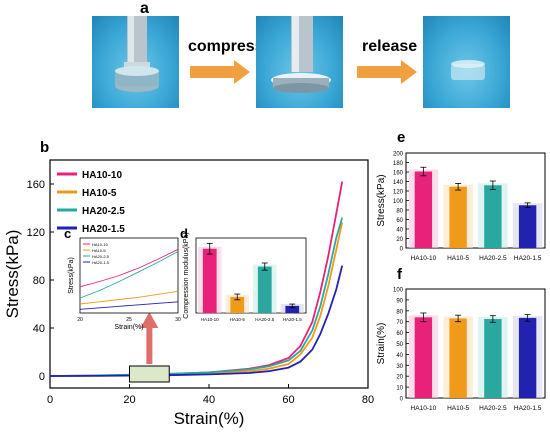 This screenshot has height=433, width=550. What do you see at coordinates (390, 46) in the screenshot?
I see `release-label: release` at bounding box center [390, 46].